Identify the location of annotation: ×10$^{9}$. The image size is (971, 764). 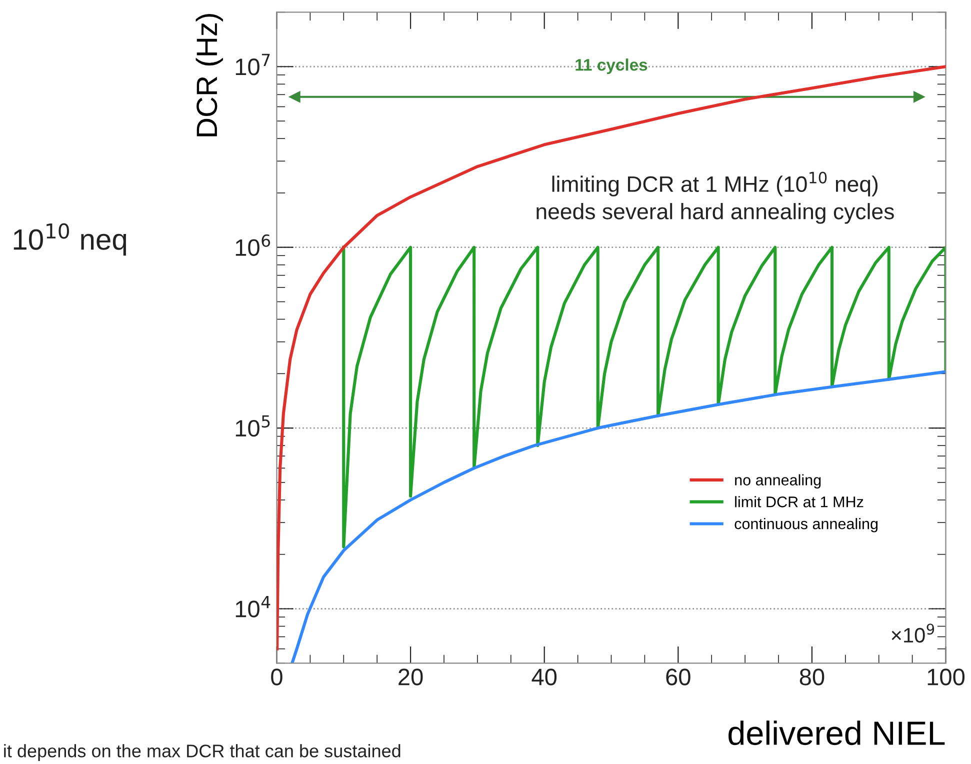
(913, 633).